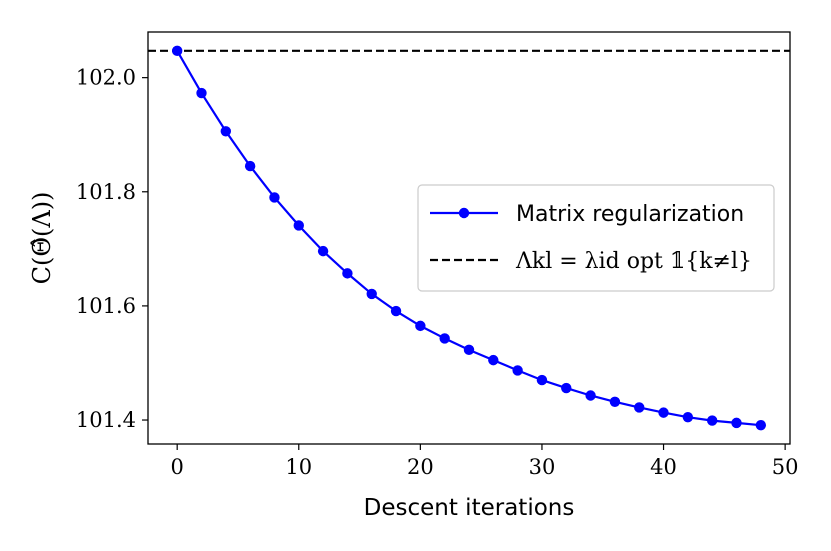 The width and height of the screenshot is (831, 551). I want to click on legend-label-baseline: Λkl = λid opt 𝟙{k≠l}, so click(633, 261).